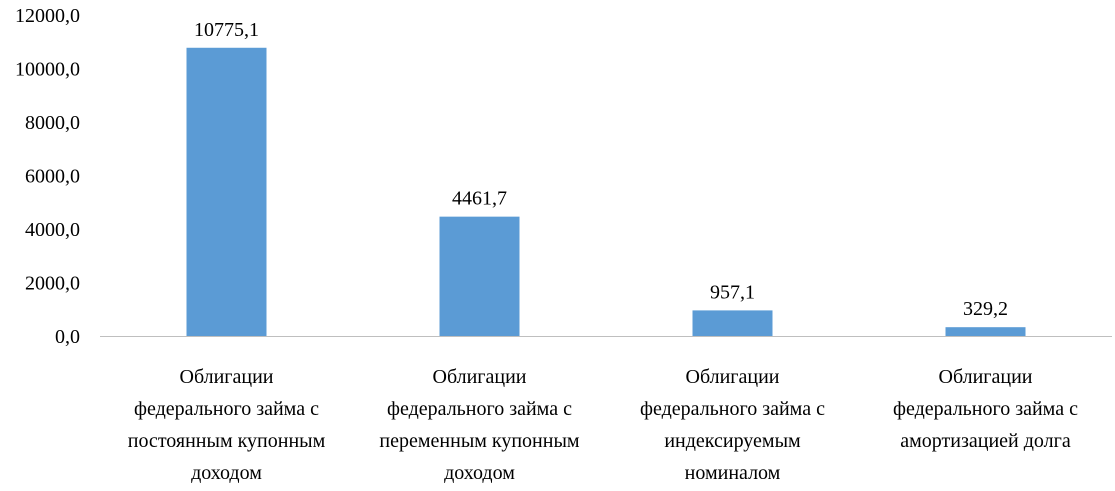 This screenshot has width=1115, height=491. What do you see at coordinates (479, 199) in the screenshot?
I see `bar-value-label: 4461,7` at bounding box center [479, 199].